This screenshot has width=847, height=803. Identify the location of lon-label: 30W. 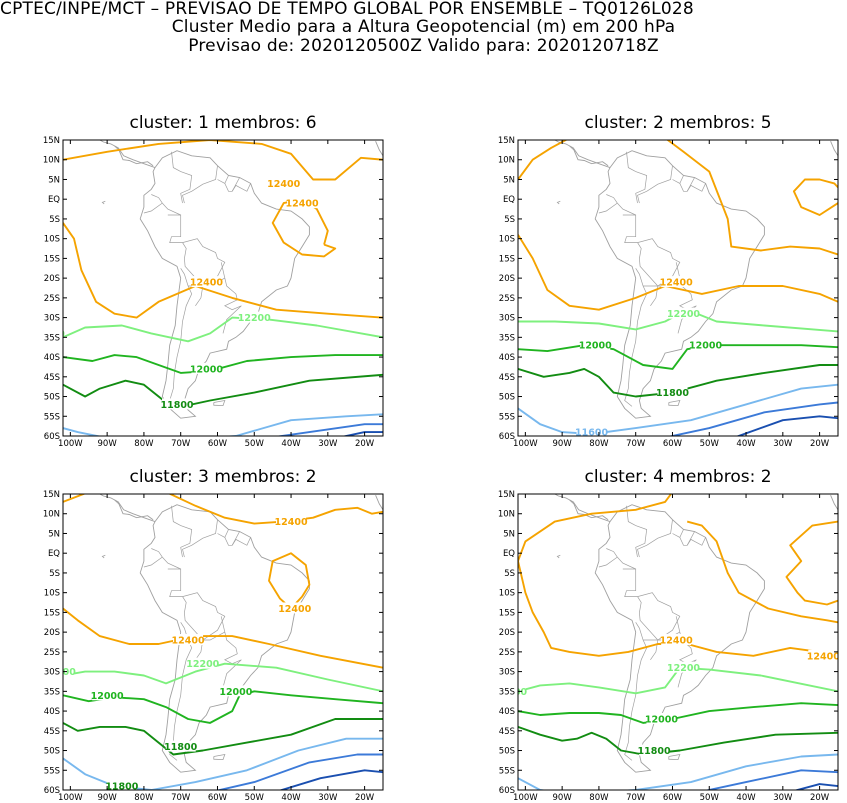
(783, 444).